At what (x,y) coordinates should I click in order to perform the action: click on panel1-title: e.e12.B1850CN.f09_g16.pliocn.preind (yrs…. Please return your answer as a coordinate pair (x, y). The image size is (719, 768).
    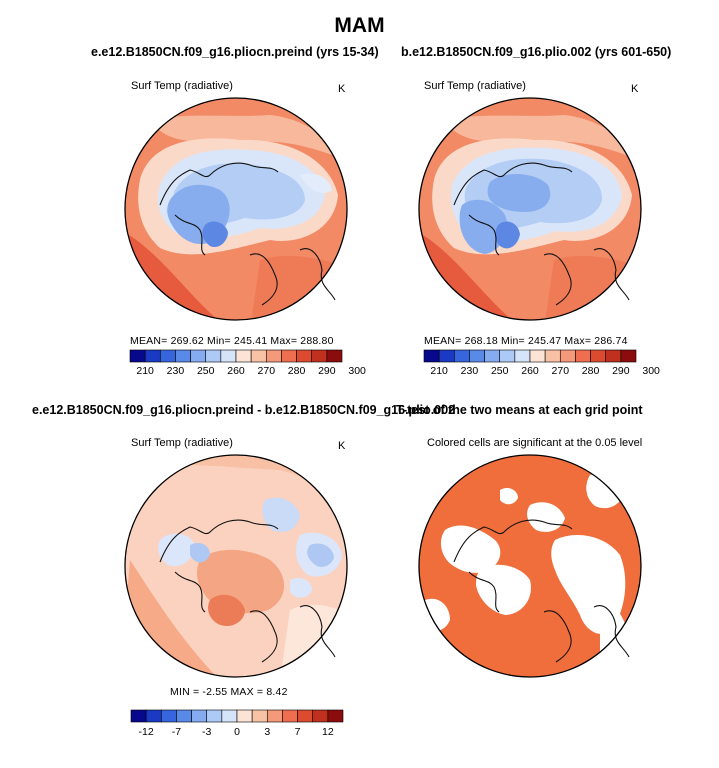
    Looking at the image, I should click on (235, 52).